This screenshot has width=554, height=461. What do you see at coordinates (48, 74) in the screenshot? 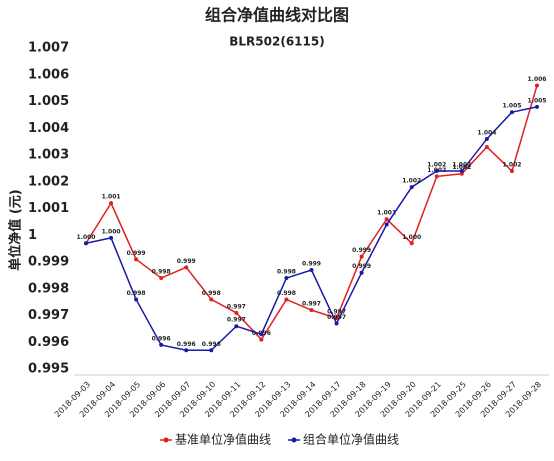
I see `y-tick-label: 1.006` at bounding box center [48, 74].